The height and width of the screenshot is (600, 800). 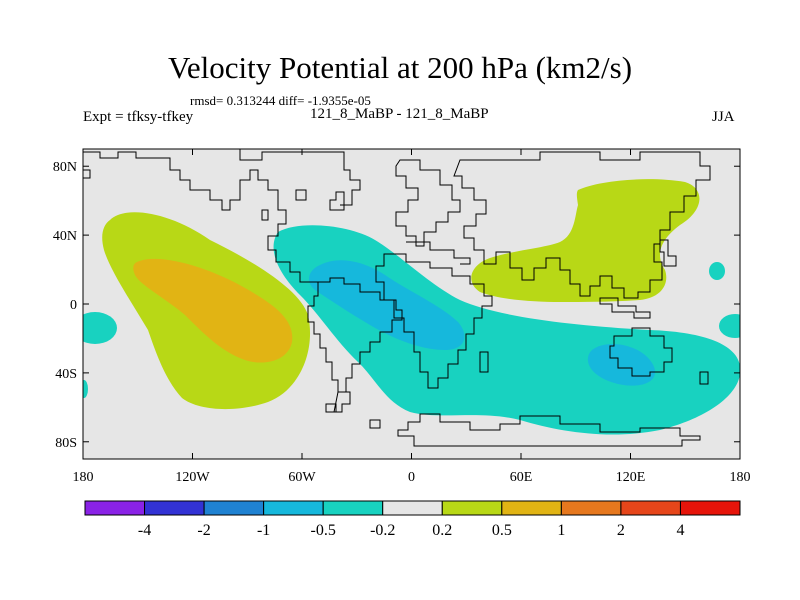 What do you see at coordinates (717, 271) in the screenshot?
I see `contour-fill-east-blob` at bounding box center [717, 271].